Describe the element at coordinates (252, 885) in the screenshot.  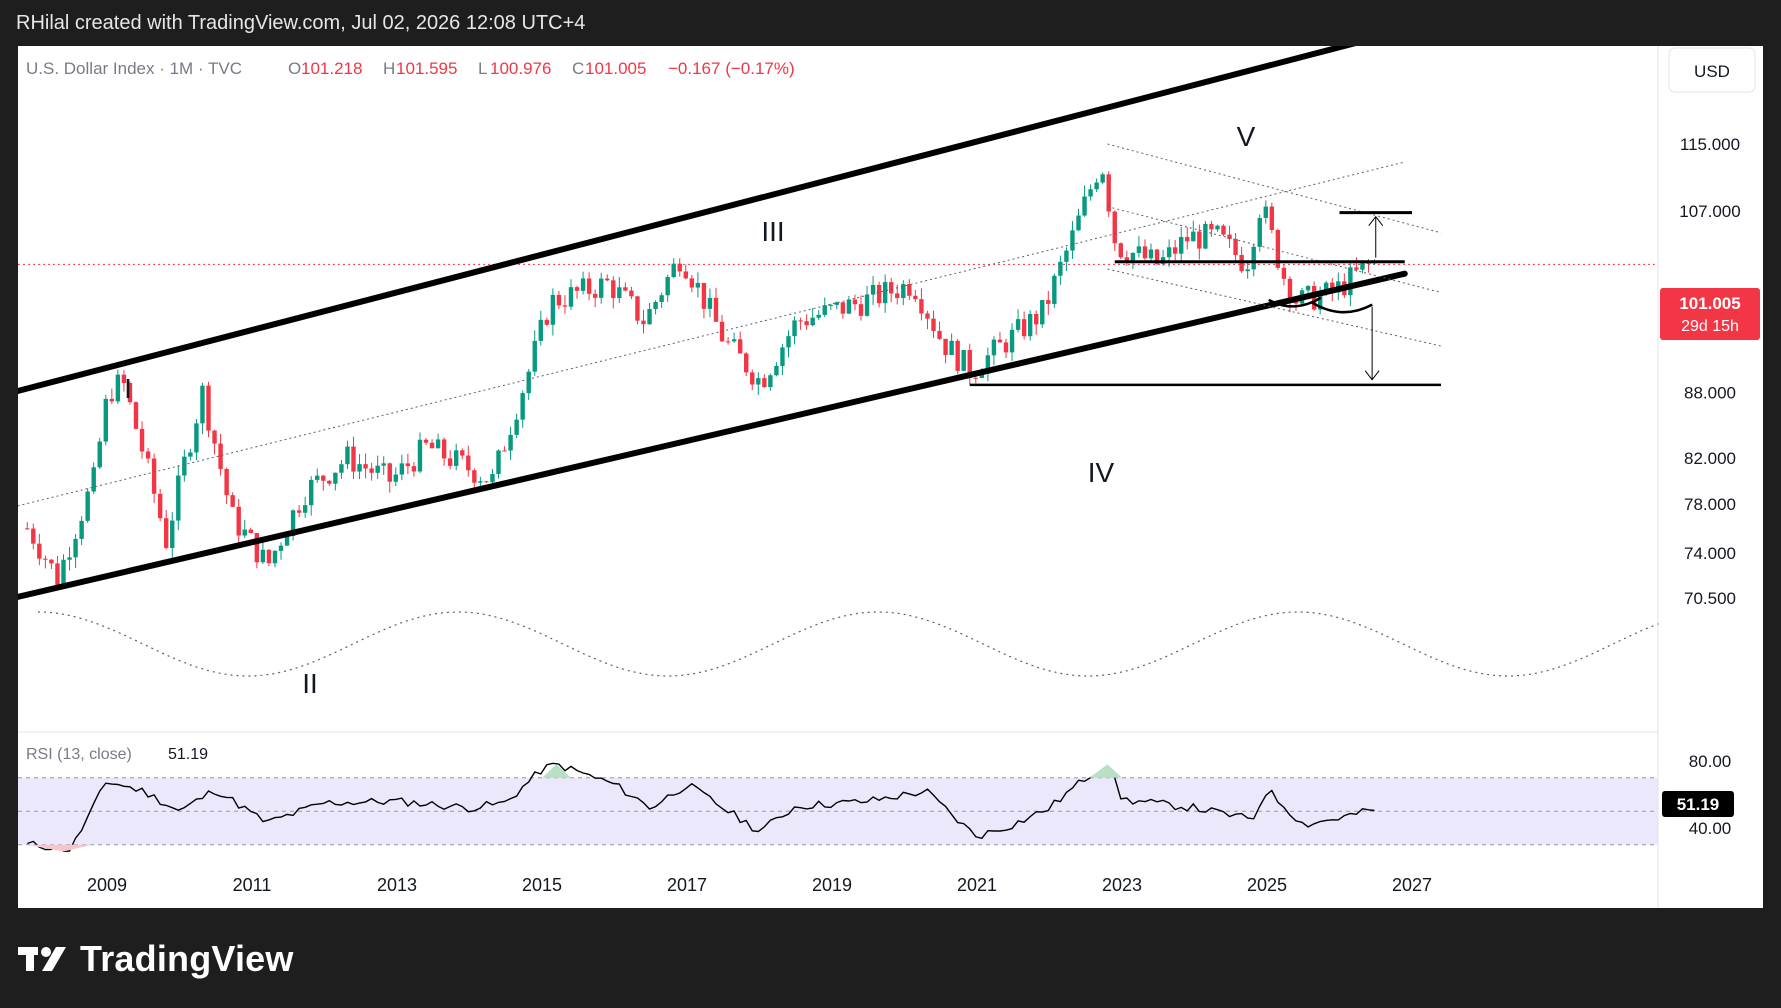
I see `x-tick-label: 2011` at that location.